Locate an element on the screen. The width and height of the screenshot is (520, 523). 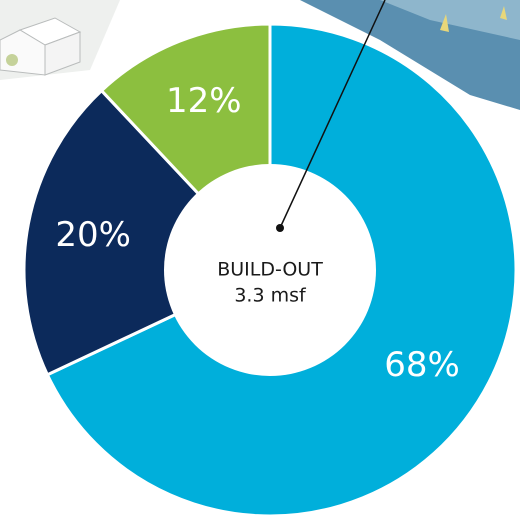
center-value: 3.3 msf is located at coordinates (270, 296).